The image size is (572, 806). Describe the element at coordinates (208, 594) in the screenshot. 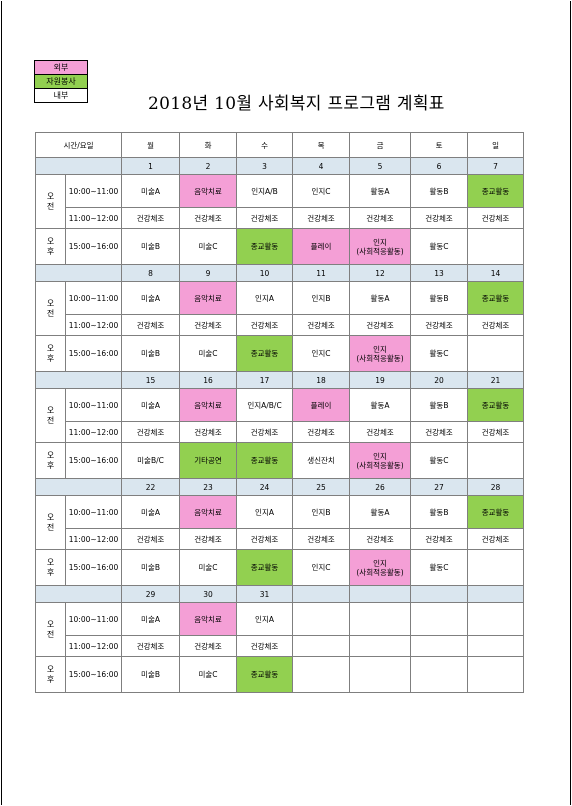

I see `date-cell: 30` at that location.